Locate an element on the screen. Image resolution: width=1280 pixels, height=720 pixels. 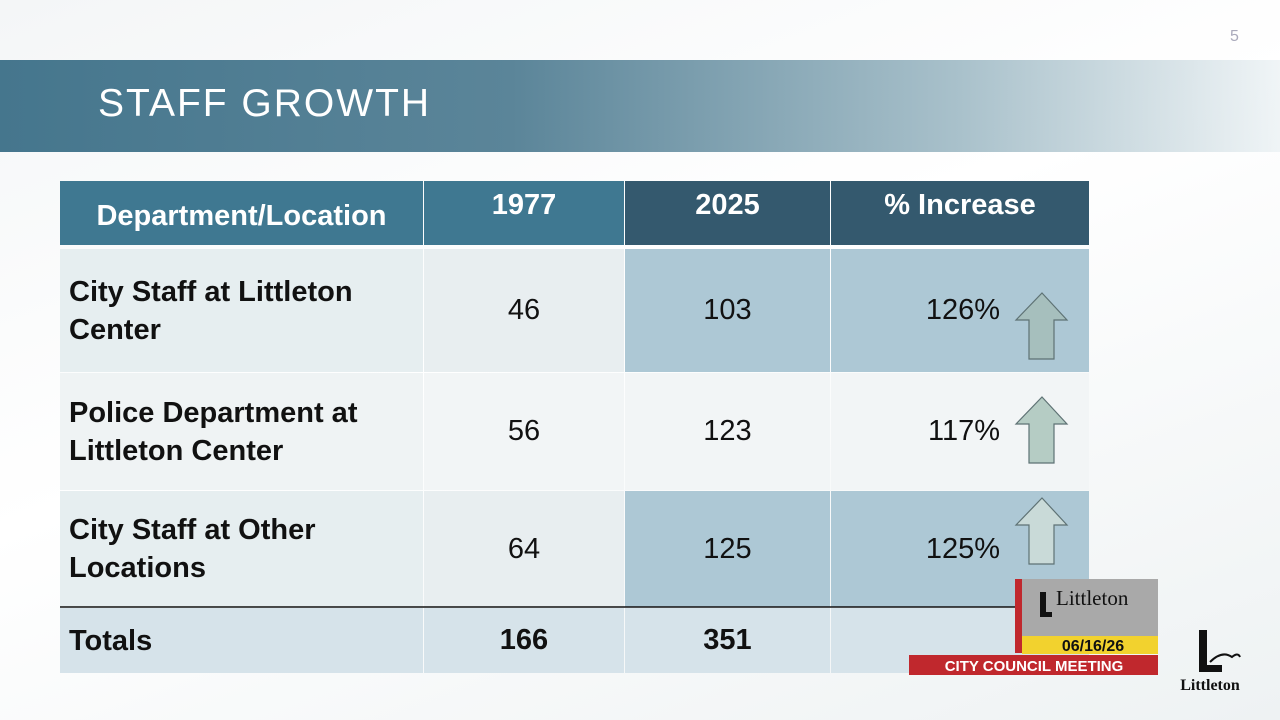
overlay-date: 06/16/26 is located at coordinates (1093, 646).